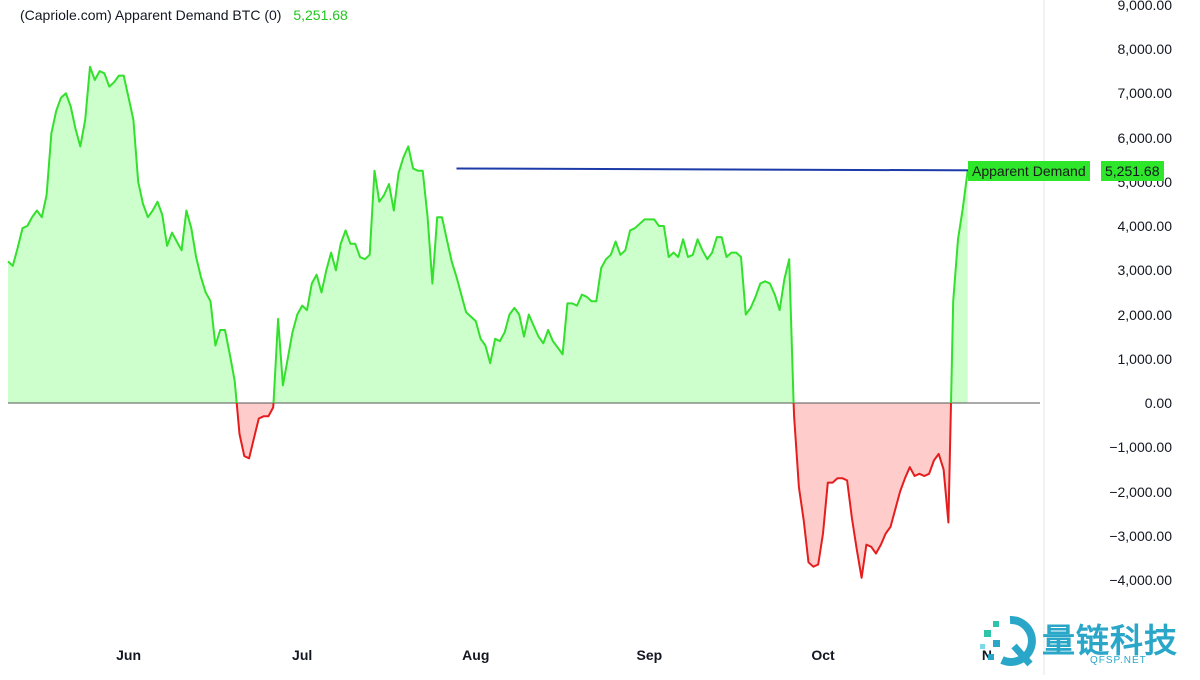 Image resolution: width=1200 pixels, height=680 pixels. I want to click on y-tick-label: −3,000.00, so click(1140, 535).